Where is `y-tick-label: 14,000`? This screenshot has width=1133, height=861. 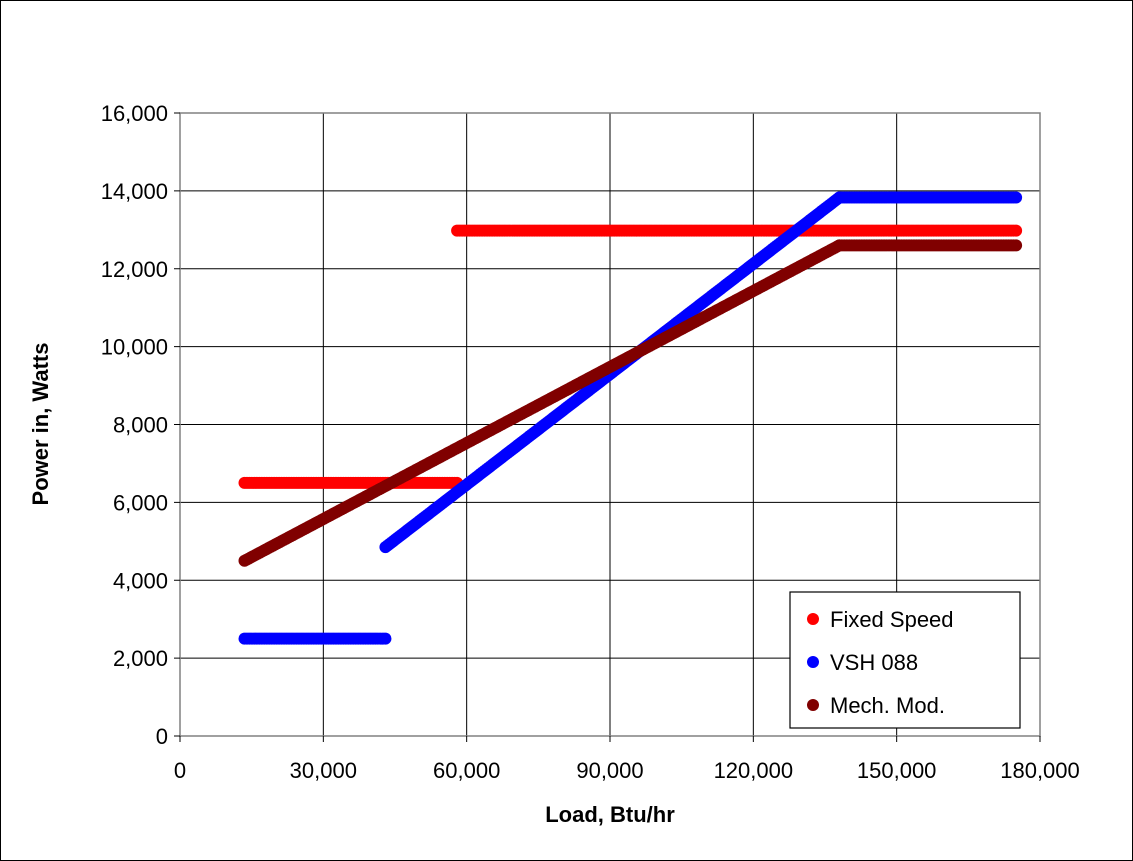
y-tick-label: 14,000 is located at coordinates (134, 191).